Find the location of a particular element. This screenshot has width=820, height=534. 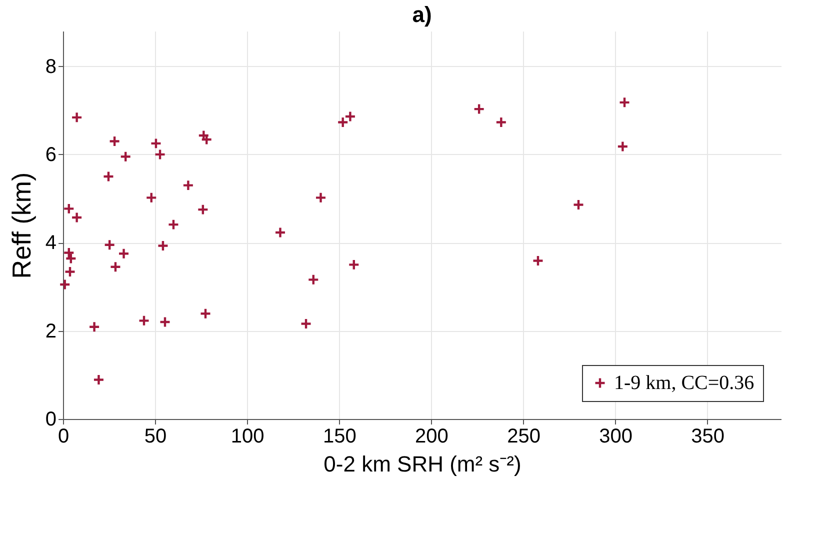

y-tick-label: 2 is located at coordinates (50, 331).